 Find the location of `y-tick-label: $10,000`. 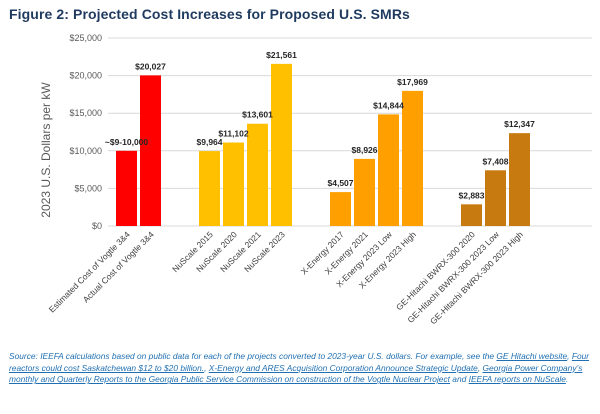

y-tick-label: $10,000 is located at coordinates (85, 151).